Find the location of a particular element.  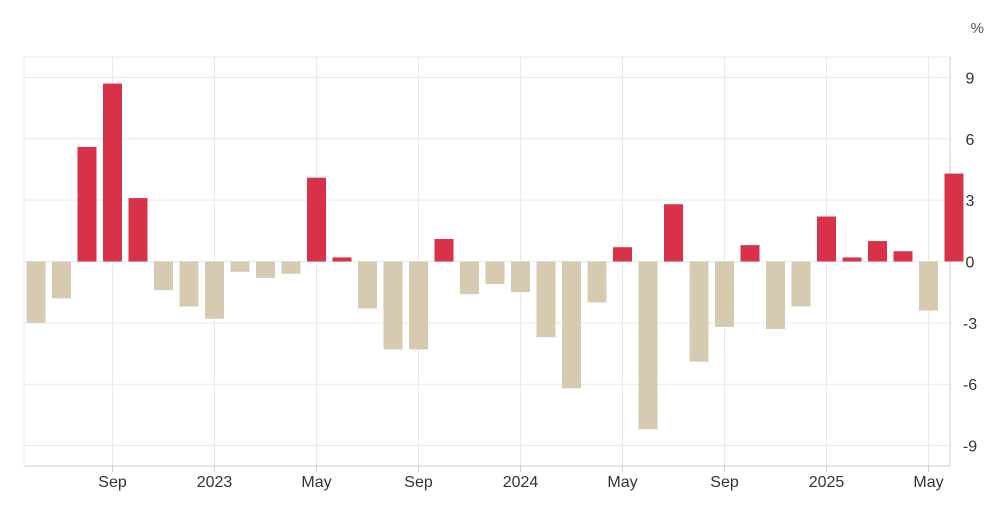

y-tick-label: -6 is located at coordinates (970, 385).